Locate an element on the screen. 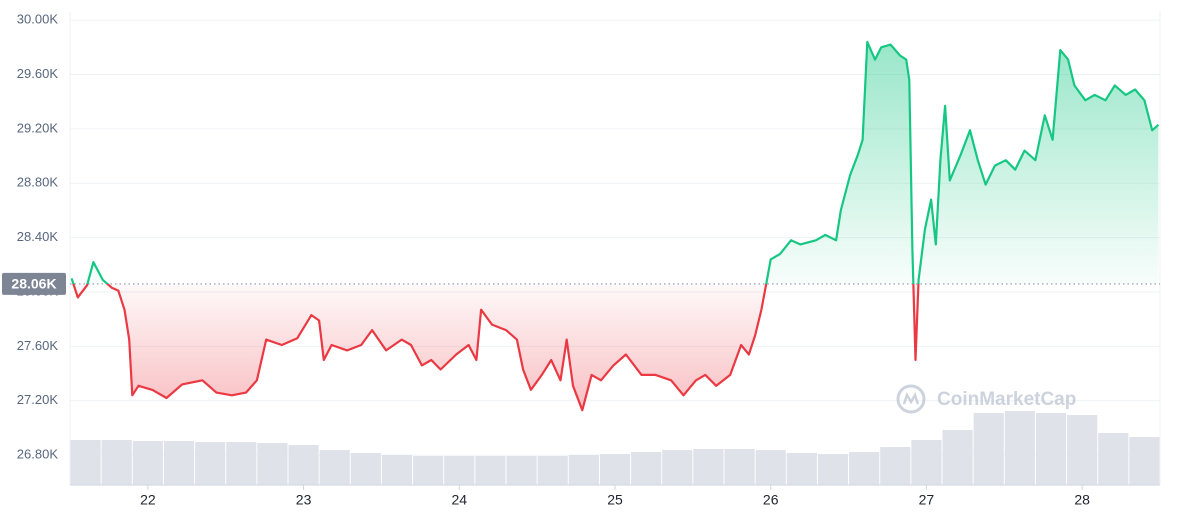 This screenshot has height=520, width=1182. x-tick-label: 25 is located at coordinates (615, 500).